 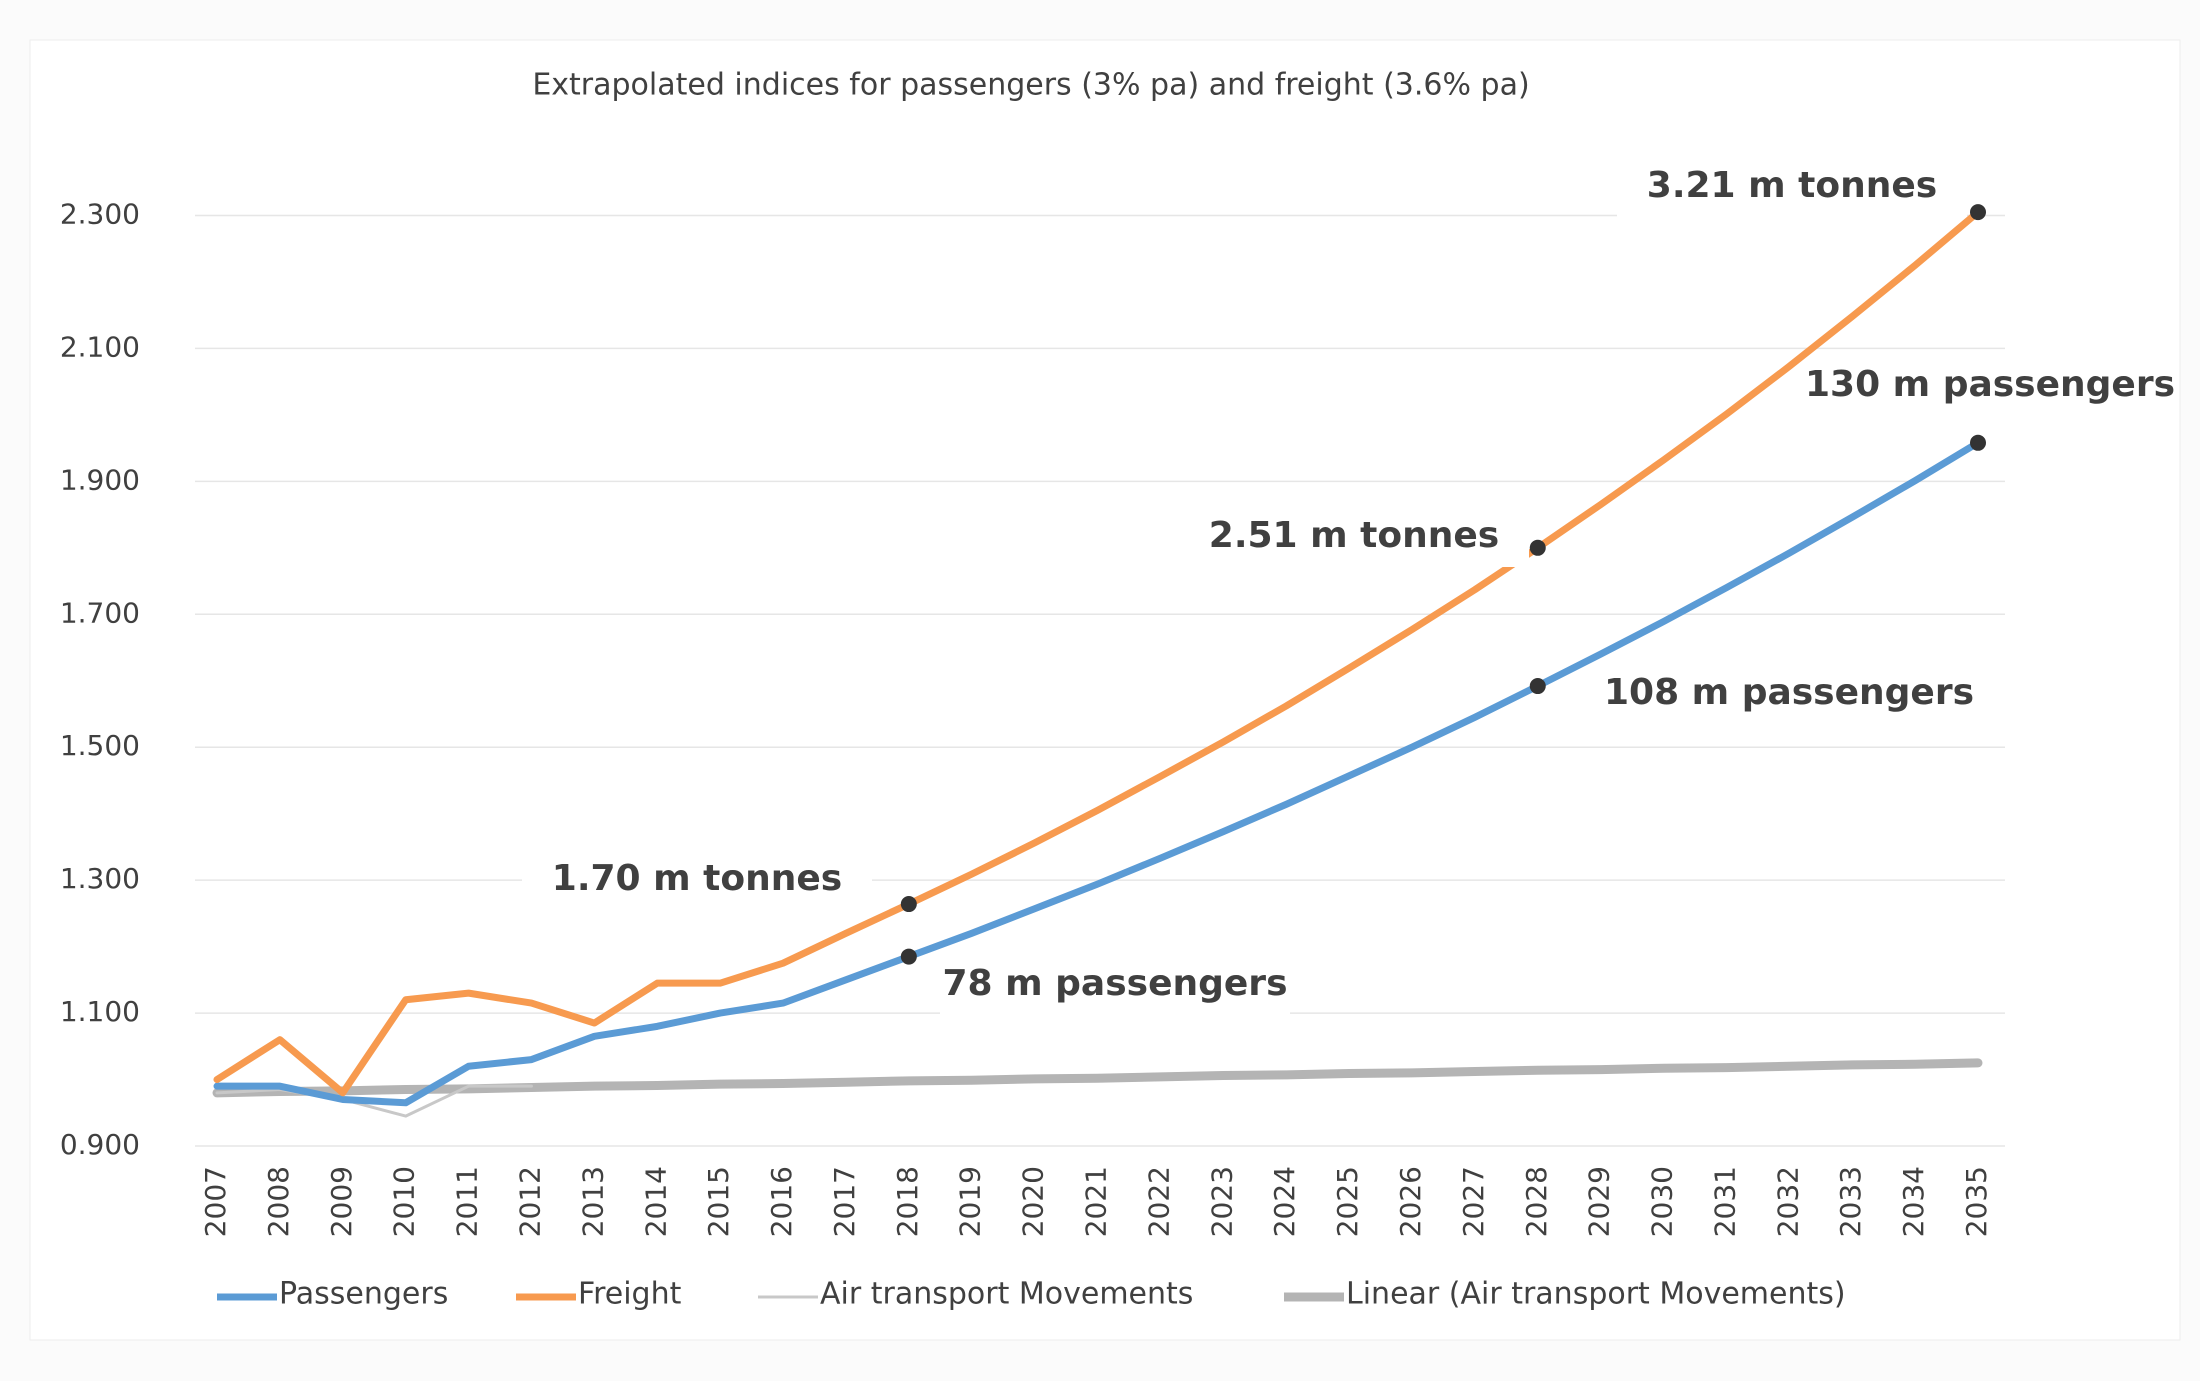 I want to click on y-tick-label: 1.500, so click(x=100, y=745).